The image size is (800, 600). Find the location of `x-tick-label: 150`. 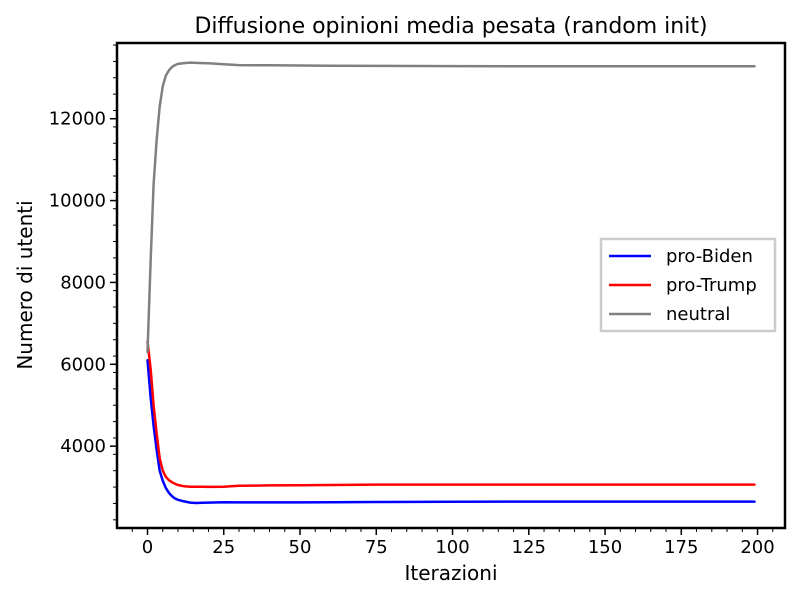

x-tick-label: 150 is located at coordinates (605, 547).